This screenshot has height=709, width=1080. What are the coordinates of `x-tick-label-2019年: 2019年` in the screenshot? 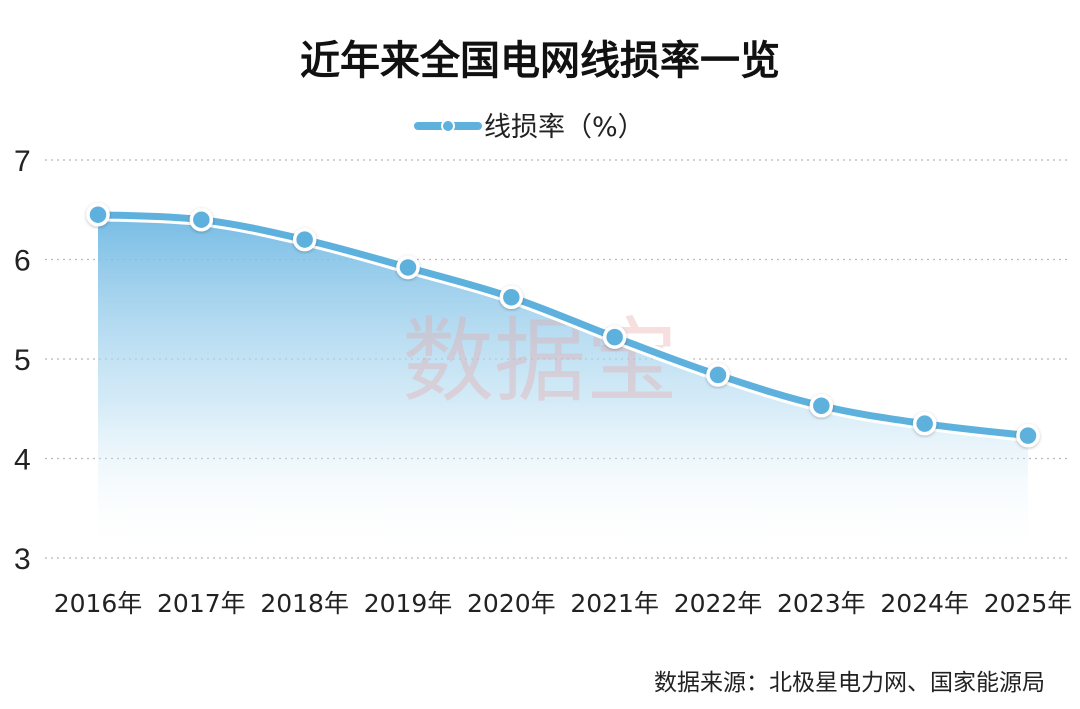 It's located at (408, 603).